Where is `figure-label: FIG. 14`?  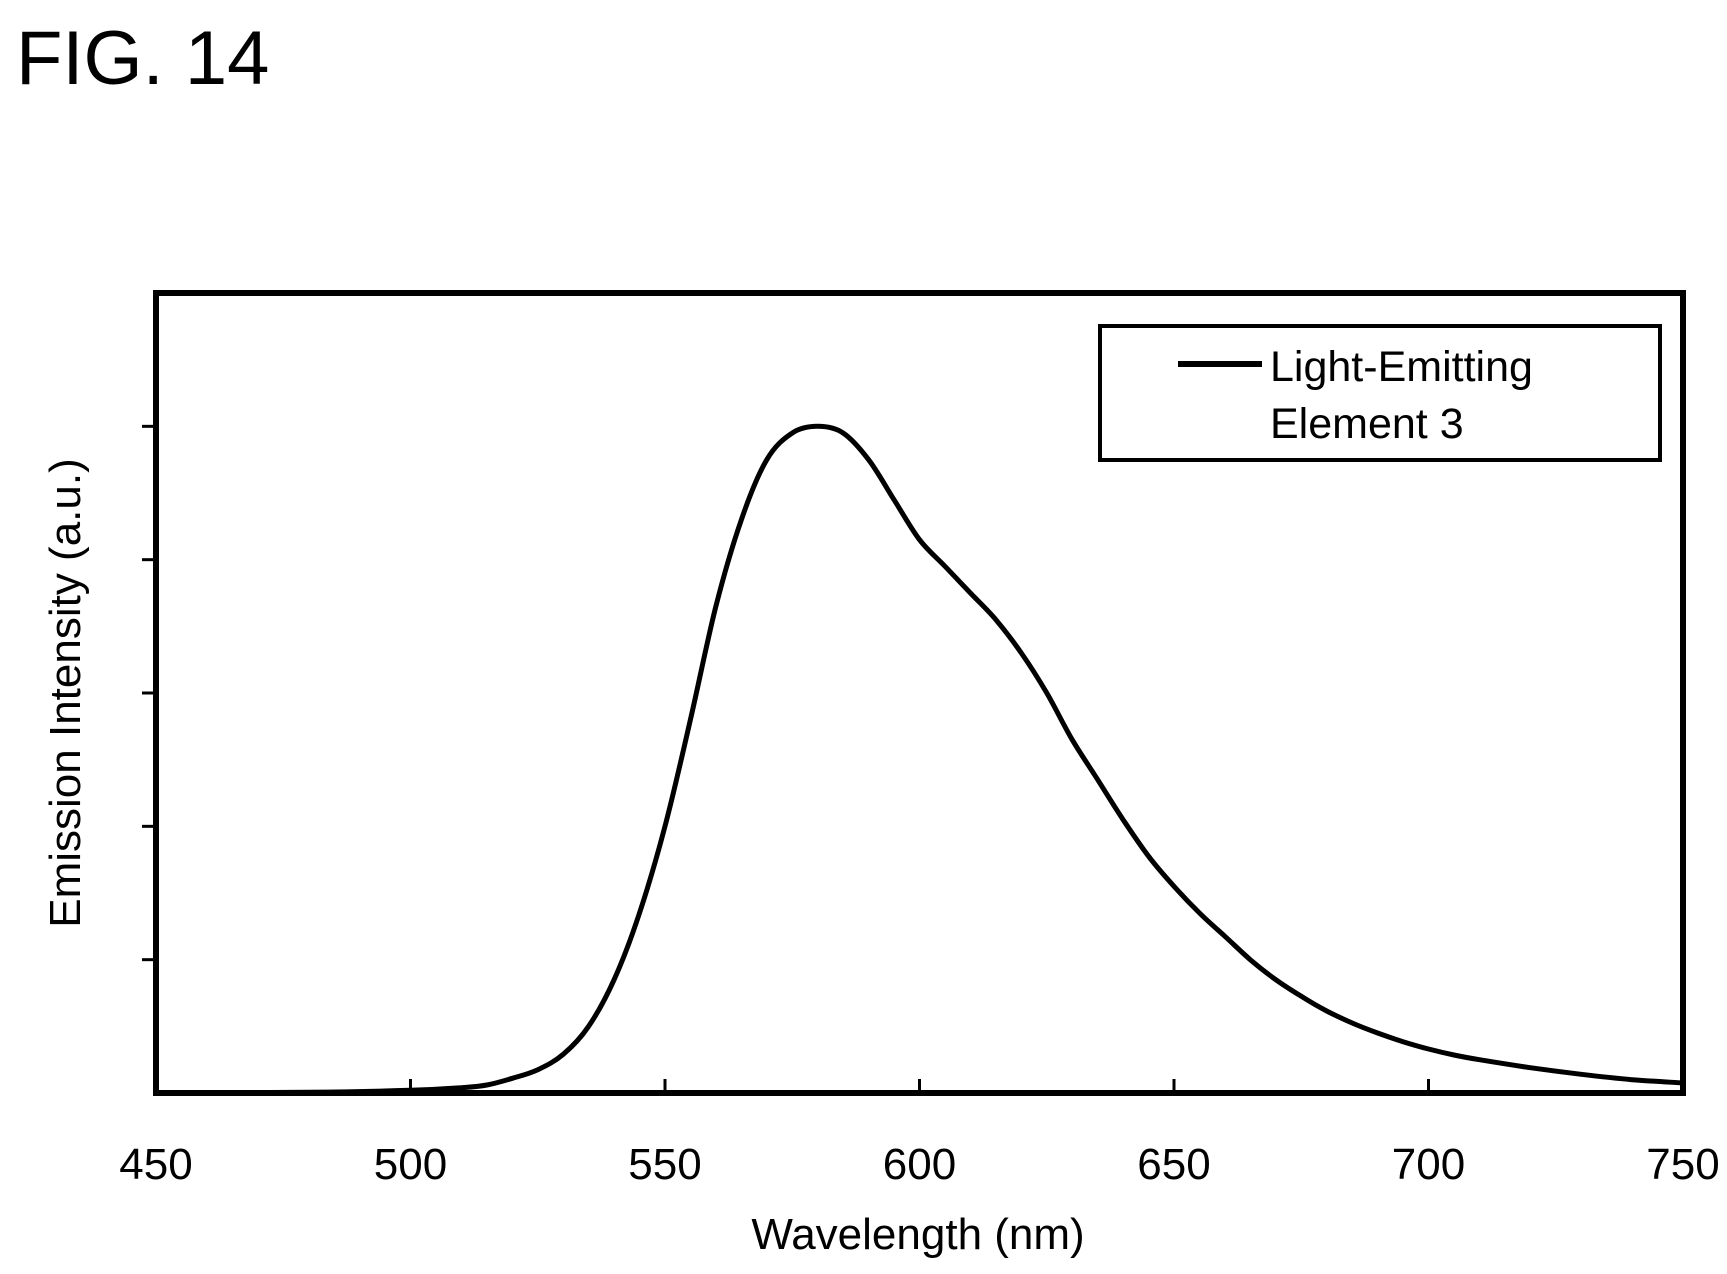 figure-label: FIG. 14 is located at coordinates (142, 58).